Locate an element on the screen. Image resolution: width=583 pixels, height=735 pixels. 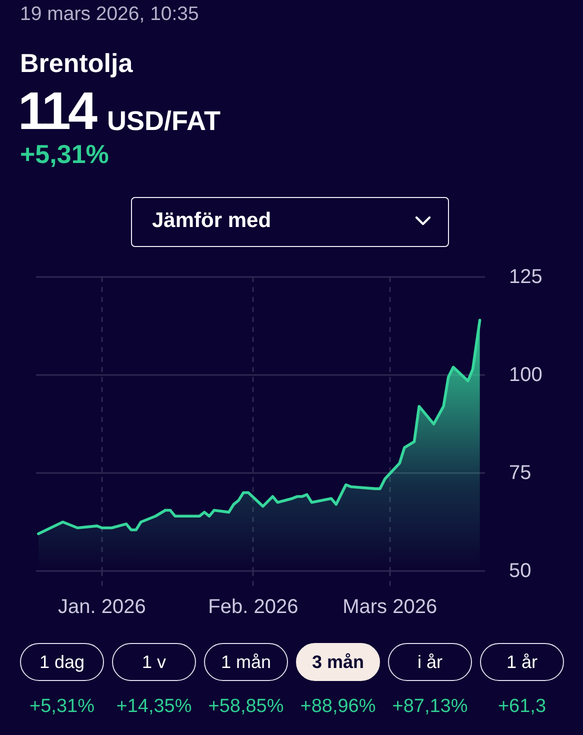
text: 114 is located at coordinates (56, 111).